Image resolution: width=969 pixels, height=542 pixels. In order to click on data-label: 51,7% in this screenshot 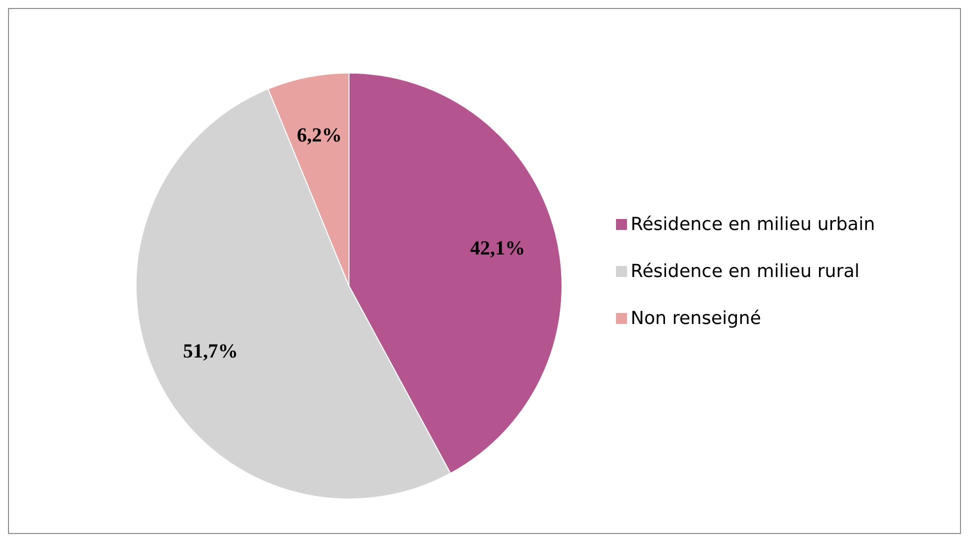, I will do `click(210, 351)`.